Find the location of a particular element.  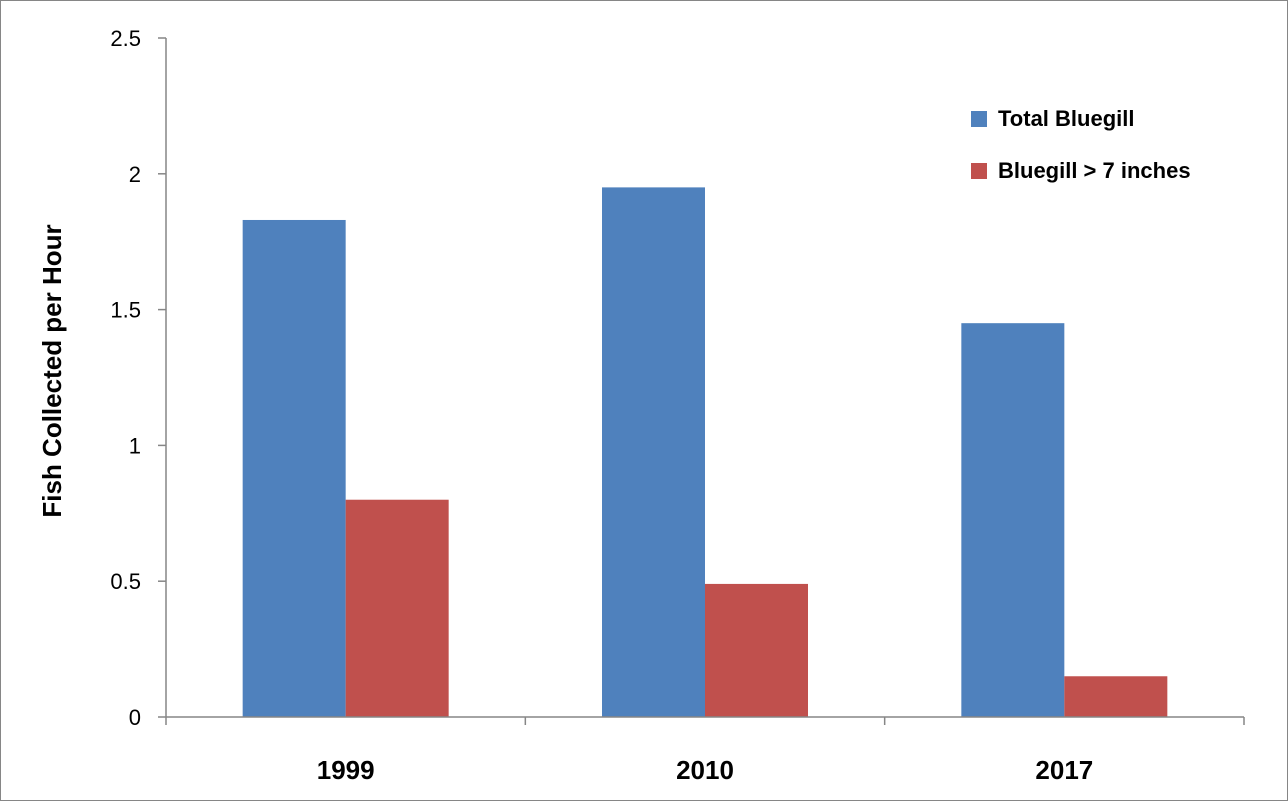

x-category-label: 2017 is located at coordinates (1064, 770).